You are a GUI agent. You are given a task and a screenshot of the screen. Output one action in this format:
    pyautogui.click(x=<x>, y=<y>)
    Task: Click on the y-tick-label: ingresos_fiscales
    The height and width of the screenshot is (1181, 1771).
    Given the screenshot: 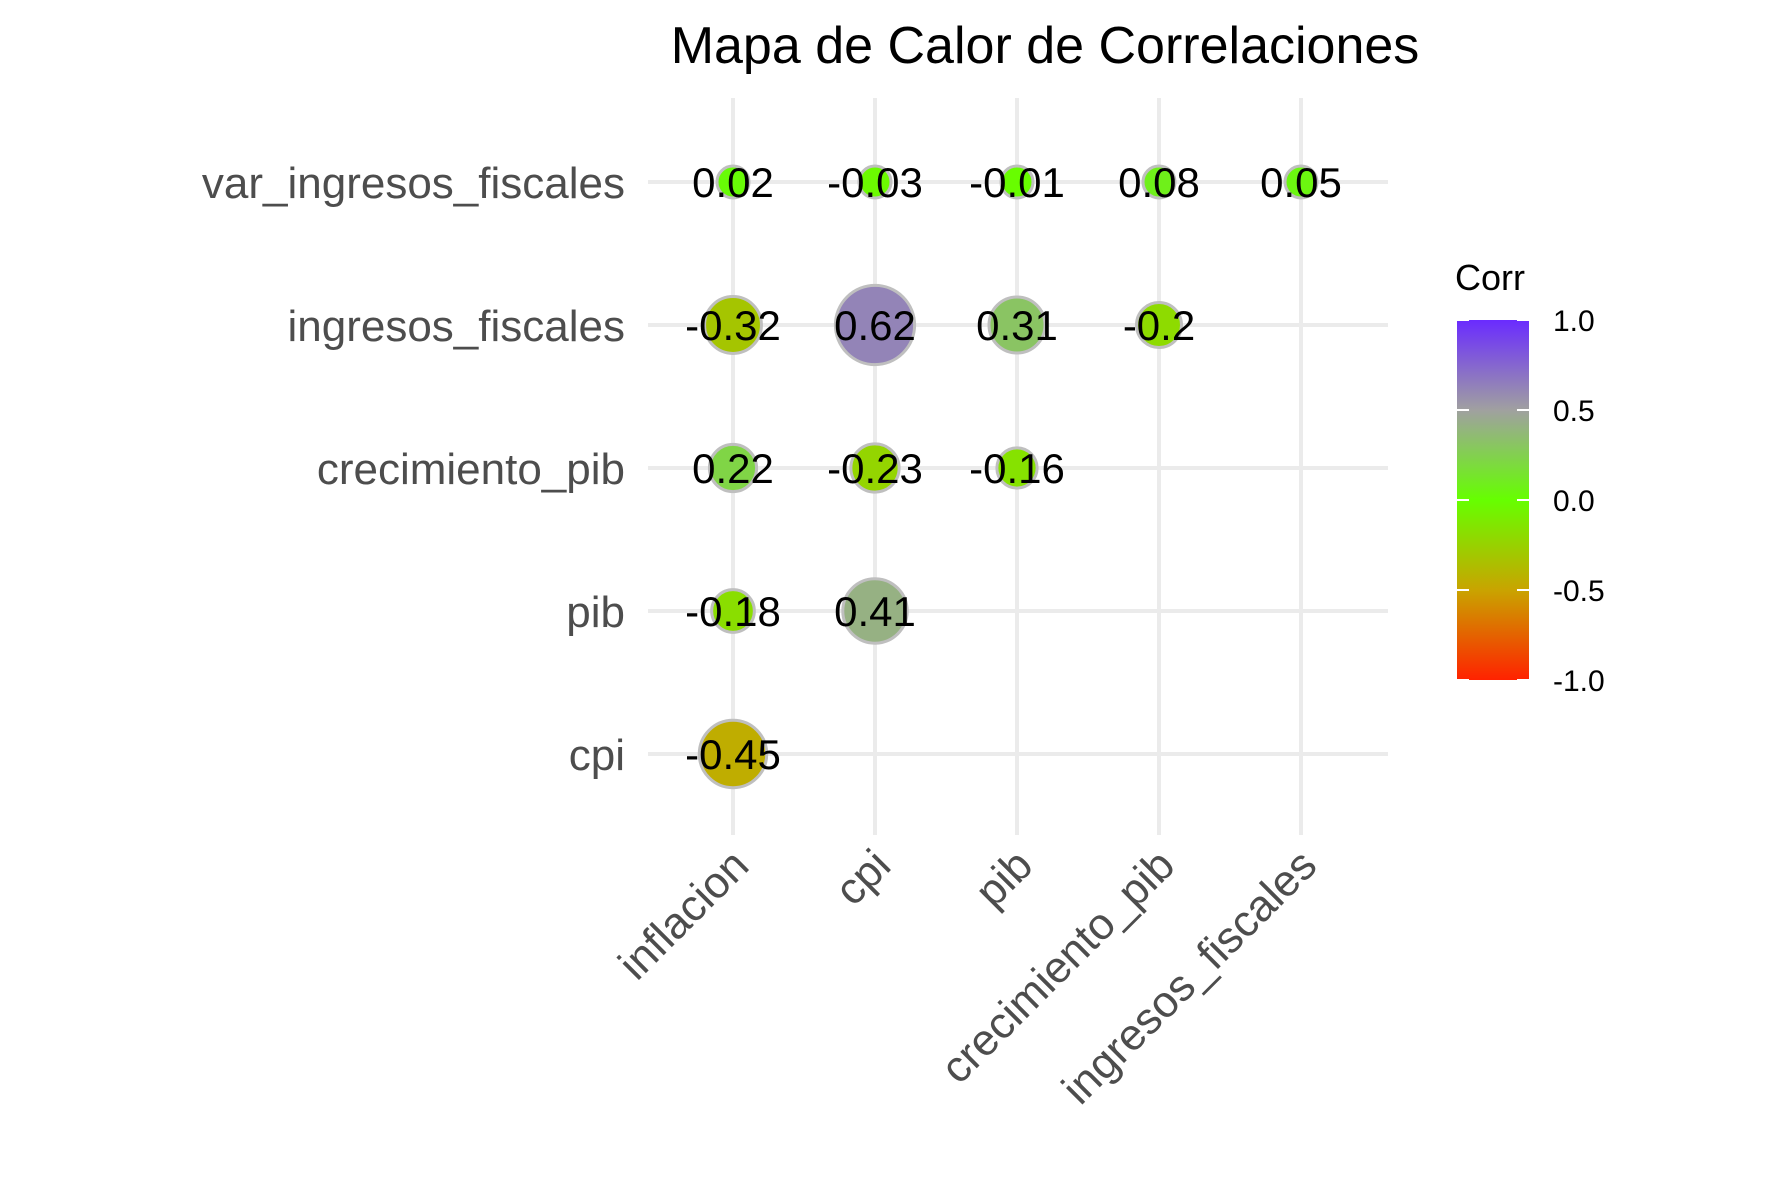 What is the action you would take?
    pyautogui.click(x=457, y=326)
    